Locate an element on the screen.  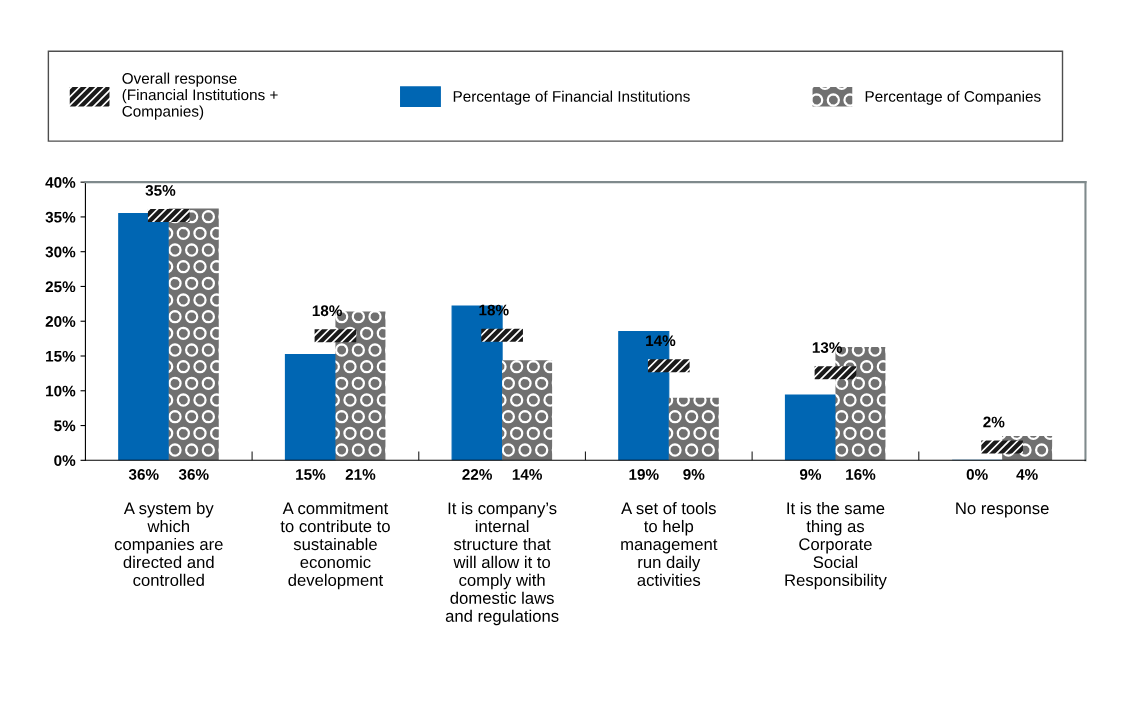
data-label: 18% is located at coordinates (327, 311).